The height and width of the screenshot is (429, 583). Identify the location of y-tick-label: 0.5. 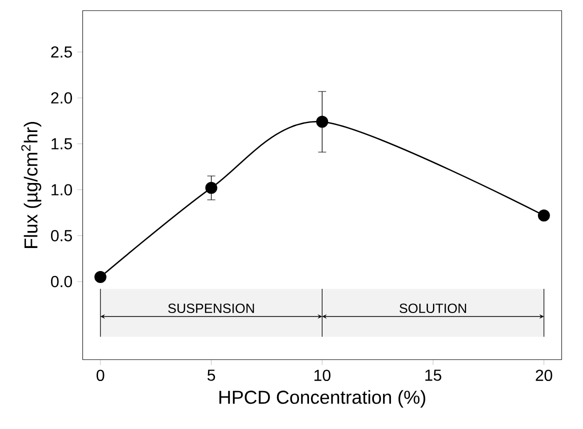
(61, 236).